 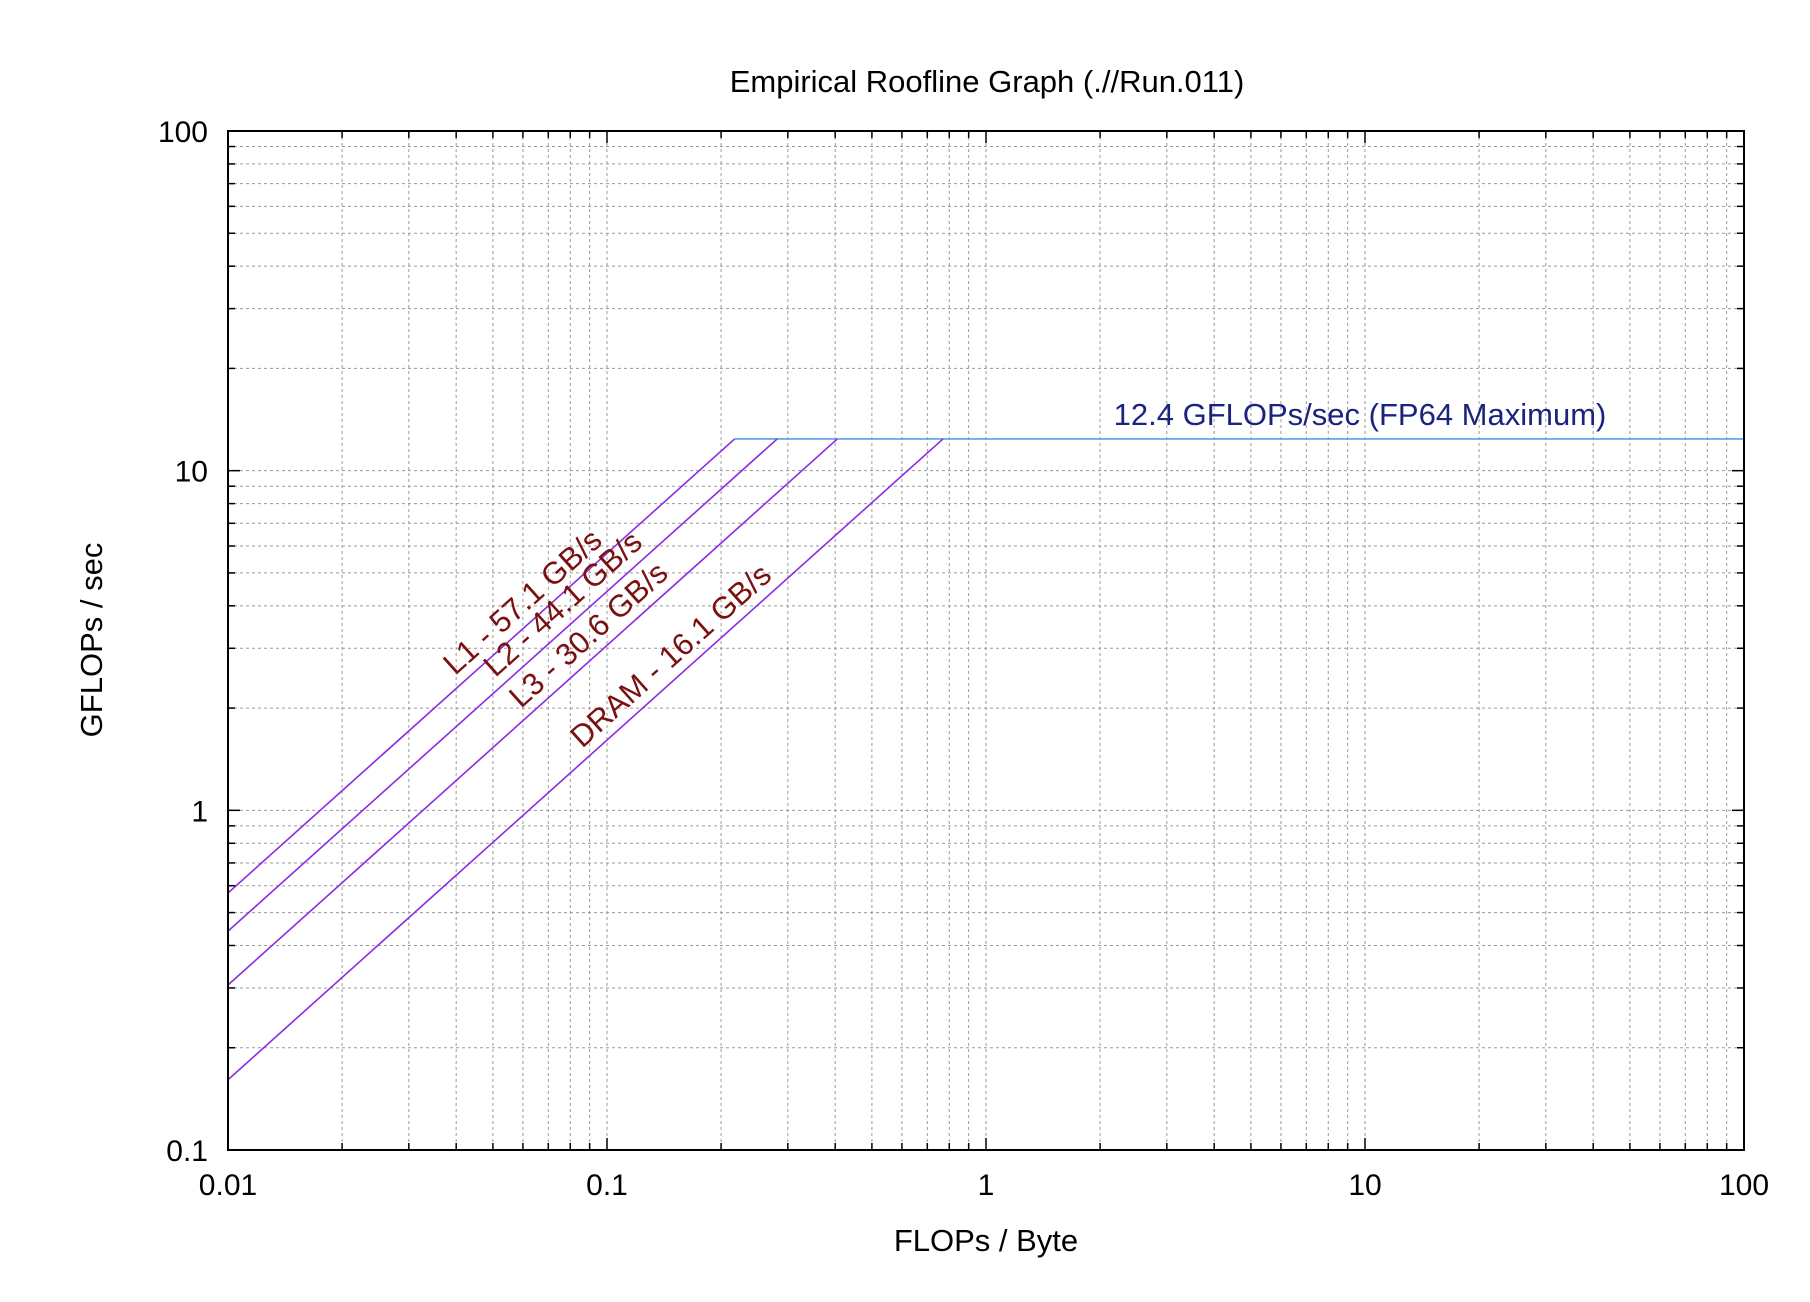 What do you see at coordinates (1364, 1185) in the screenshot?
I see `x-tick-label: 10` at bounding box center [1364, 1185].